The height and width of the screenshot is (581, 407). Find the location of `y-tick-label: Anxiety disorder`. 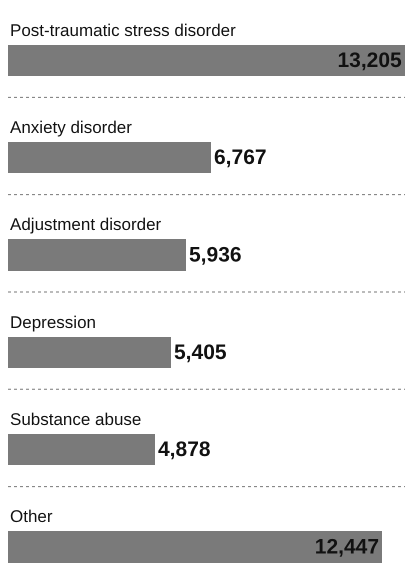

y-tick-label: Anxiety disorder is located at coordinates (71, 127).